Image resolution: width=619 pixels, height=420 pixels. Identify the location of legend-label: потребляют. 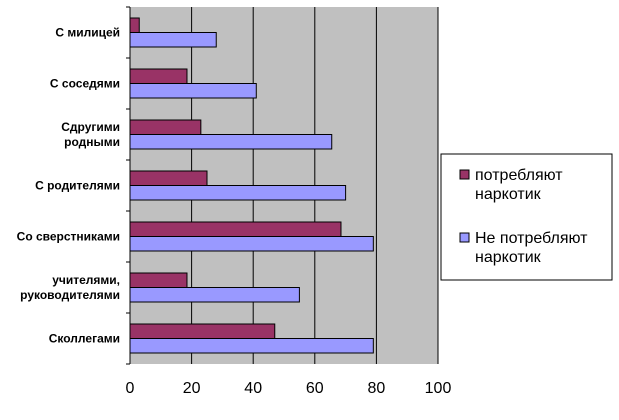
(519, 175).